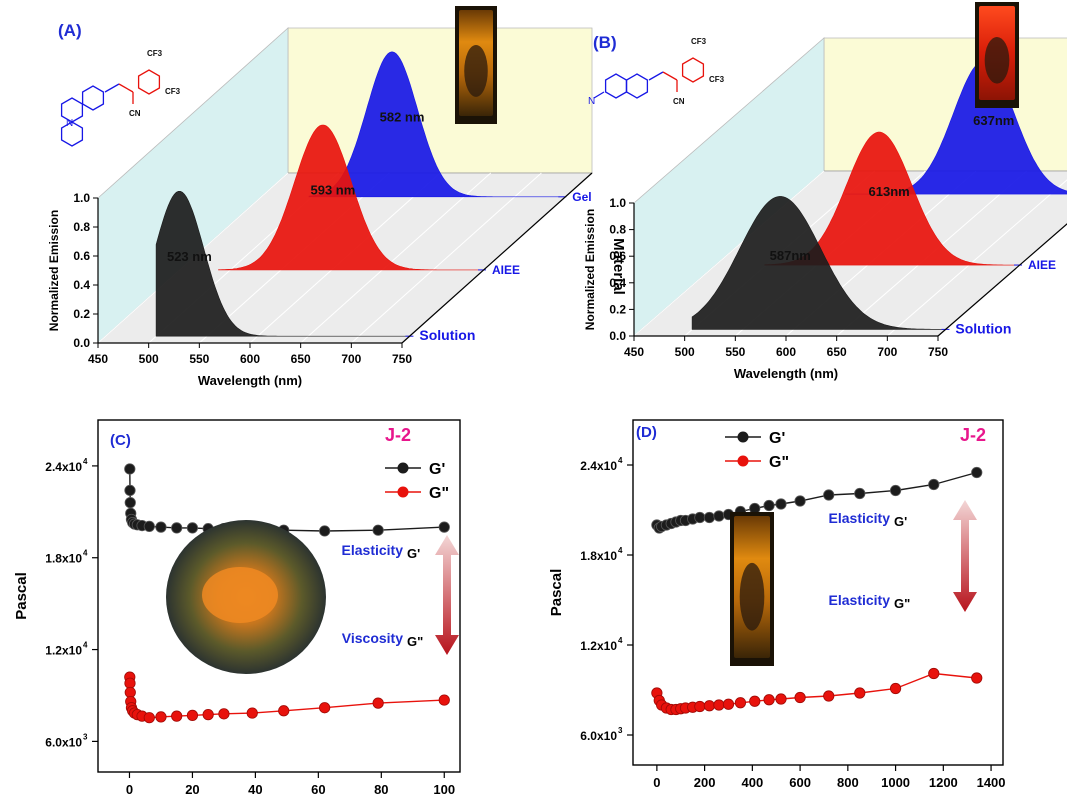 This screenshot has height=802, width=1067. What do you see at coordinates (646, 432) in the screenshot?
I see `panel-label: (D)` at bounding box center [646, 432].